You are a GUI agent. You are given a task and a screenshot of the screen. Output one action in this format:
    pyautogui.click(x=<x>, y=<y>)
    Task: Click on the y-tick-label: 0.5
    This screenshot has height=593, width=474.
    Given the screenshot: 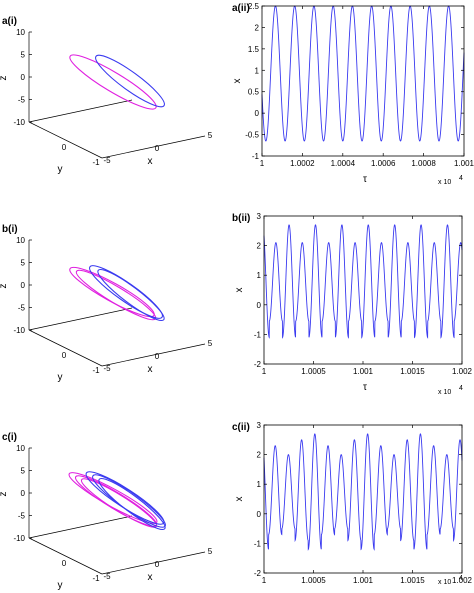 What is the action you would take?
    pyautogui.click(x=254, y=92)
    